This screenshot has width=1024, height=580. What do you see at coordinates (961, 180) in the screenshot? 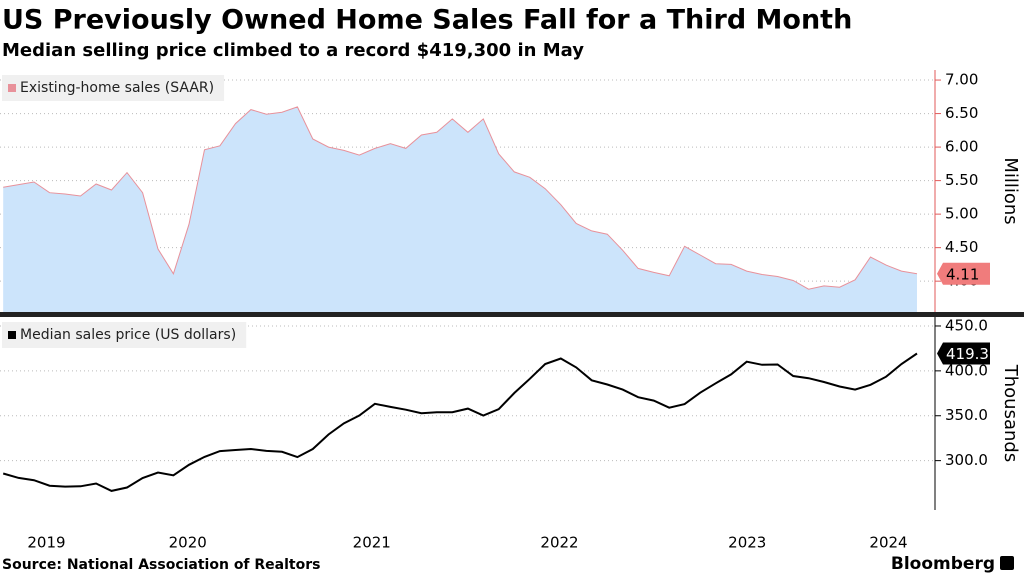
I see `y-tick-label: 5.50` at bounding box center [961, 180].